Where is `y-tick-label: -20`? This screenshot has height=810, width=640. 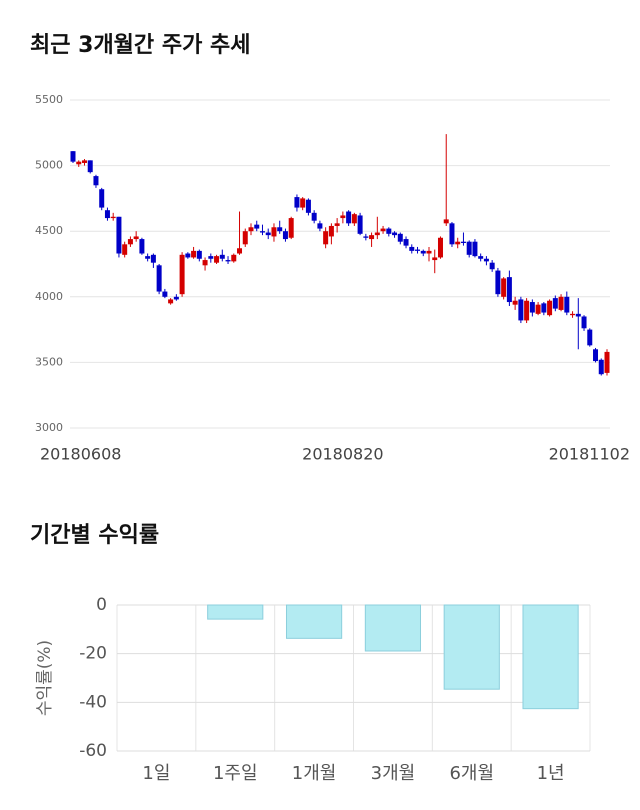
y-tick-label: -20 is located at coordinates (93, 654).